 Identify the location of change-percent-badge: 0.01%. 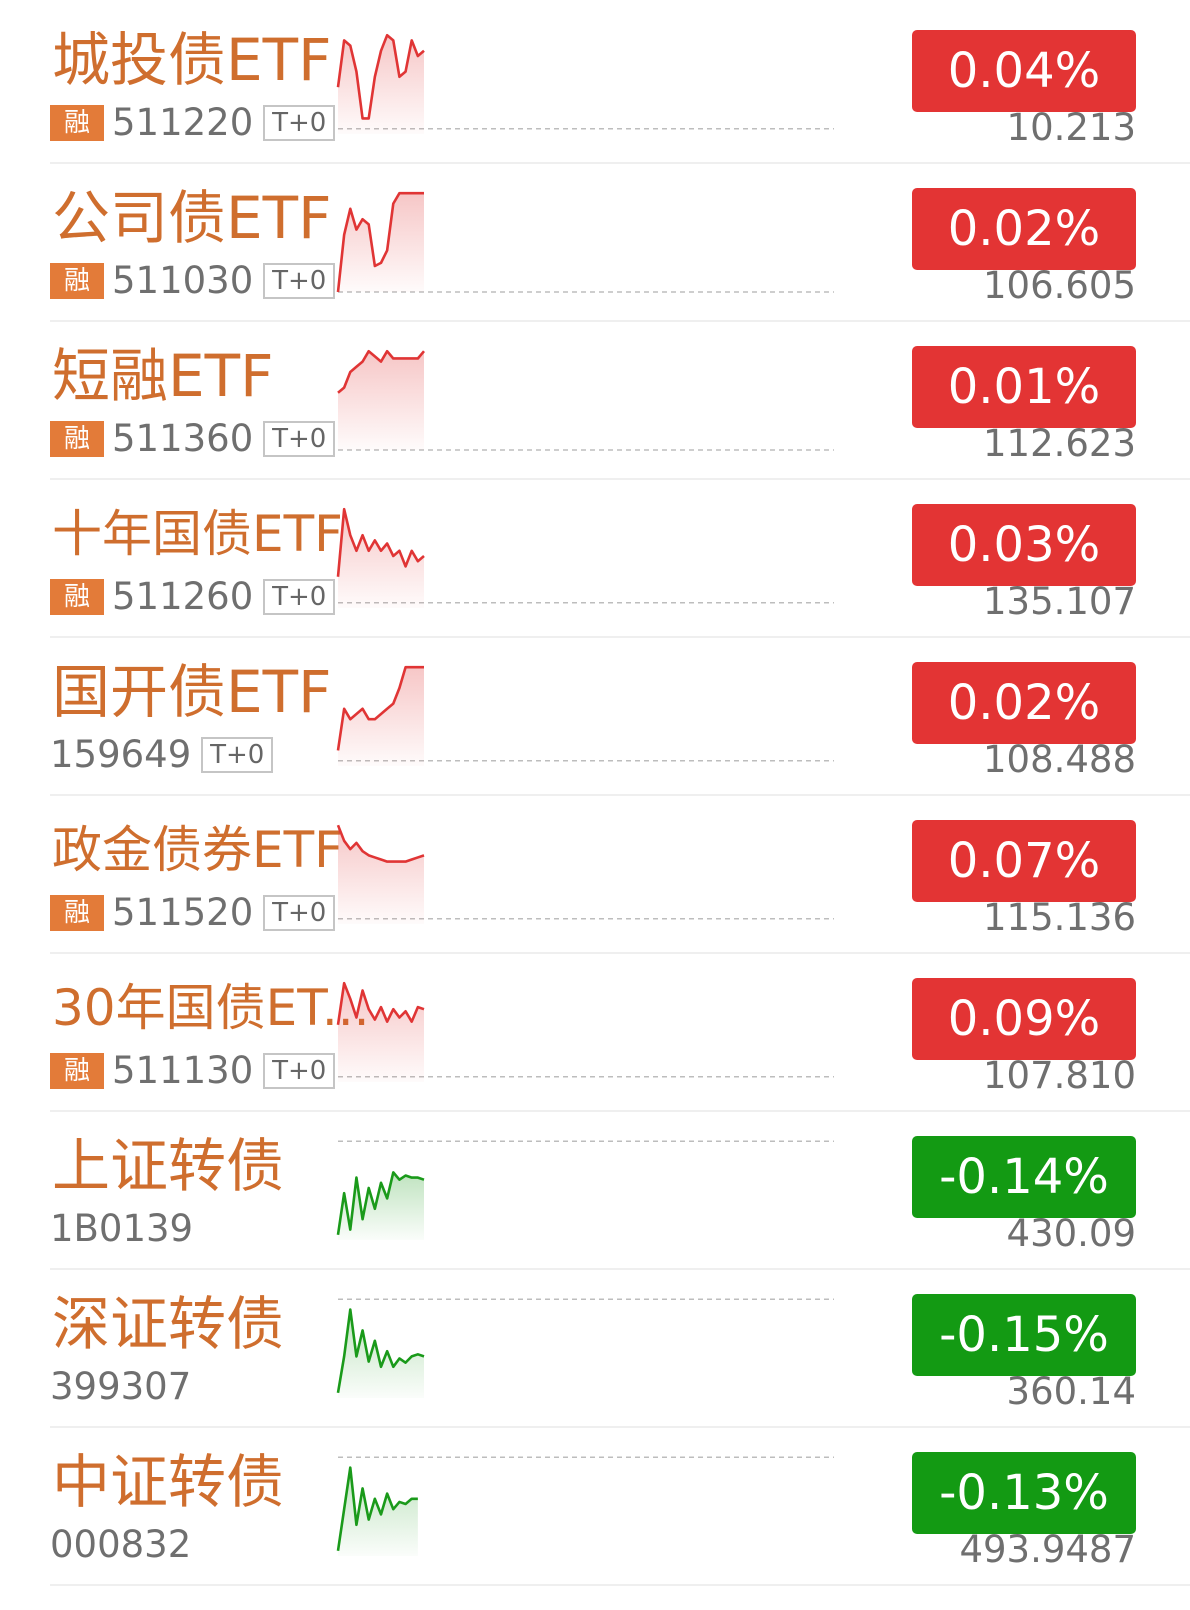
(1024, 387).